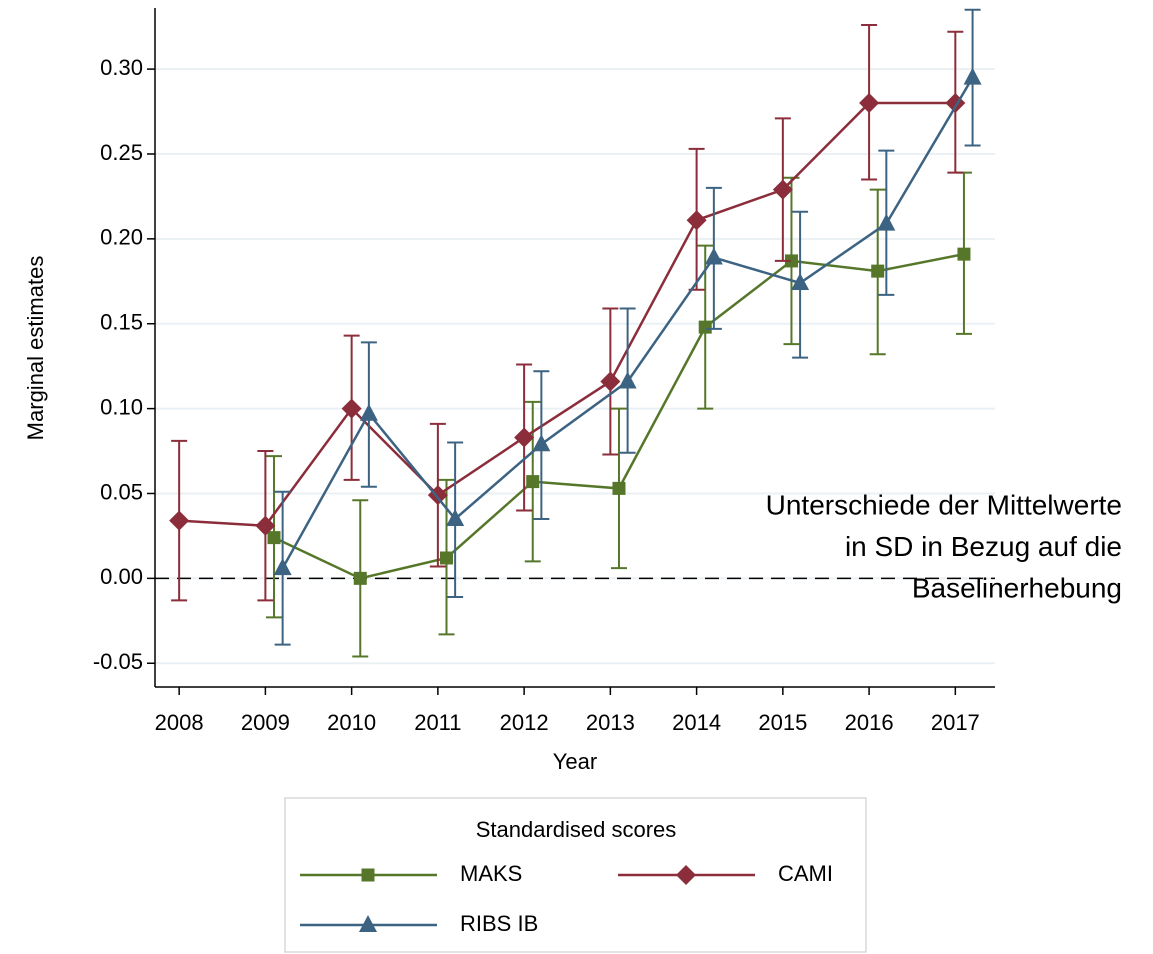  I want to click on x-axis-label: Year, so click(575, 761).